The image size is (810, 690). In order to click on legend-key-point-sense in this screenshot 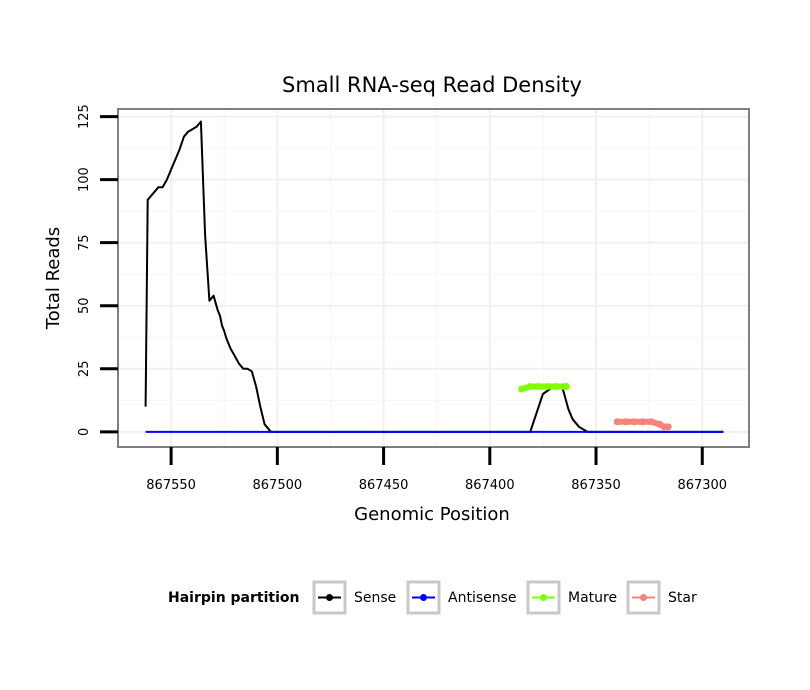, I will do `click(329, 597)`.